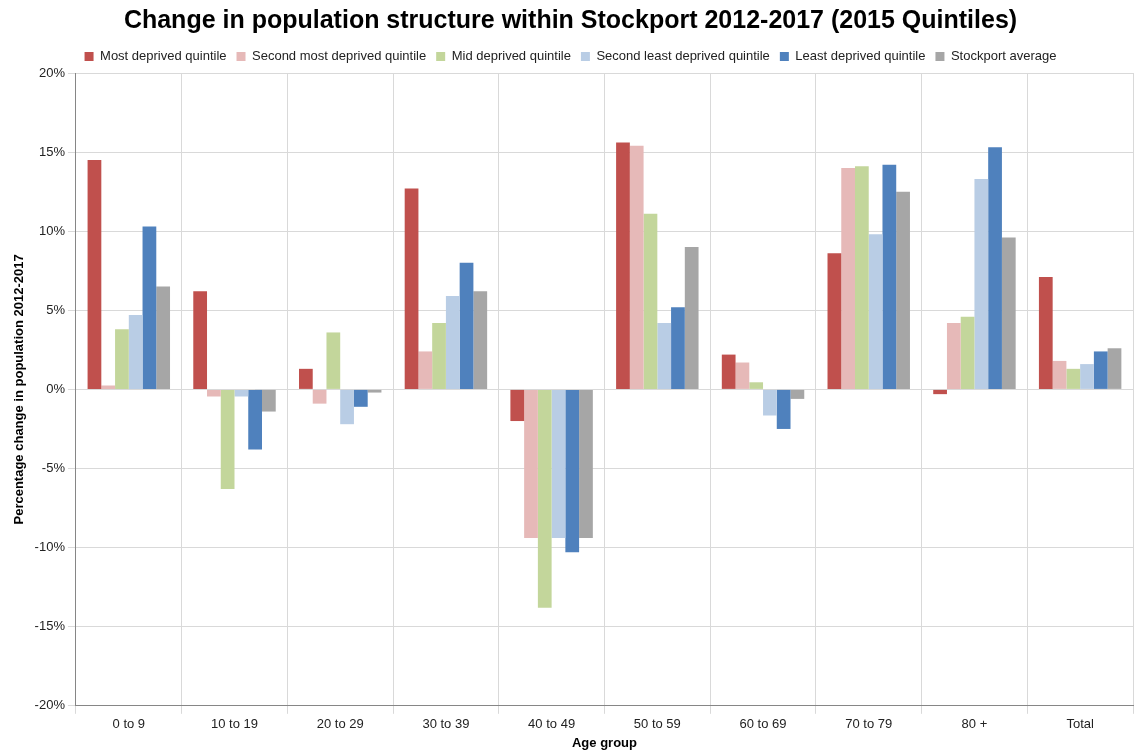 The image size is (1145, 751). Describe the element at coordinates (683, 56) in the screenshot. I see `legend-label: Second least deprived quintile` at that location.